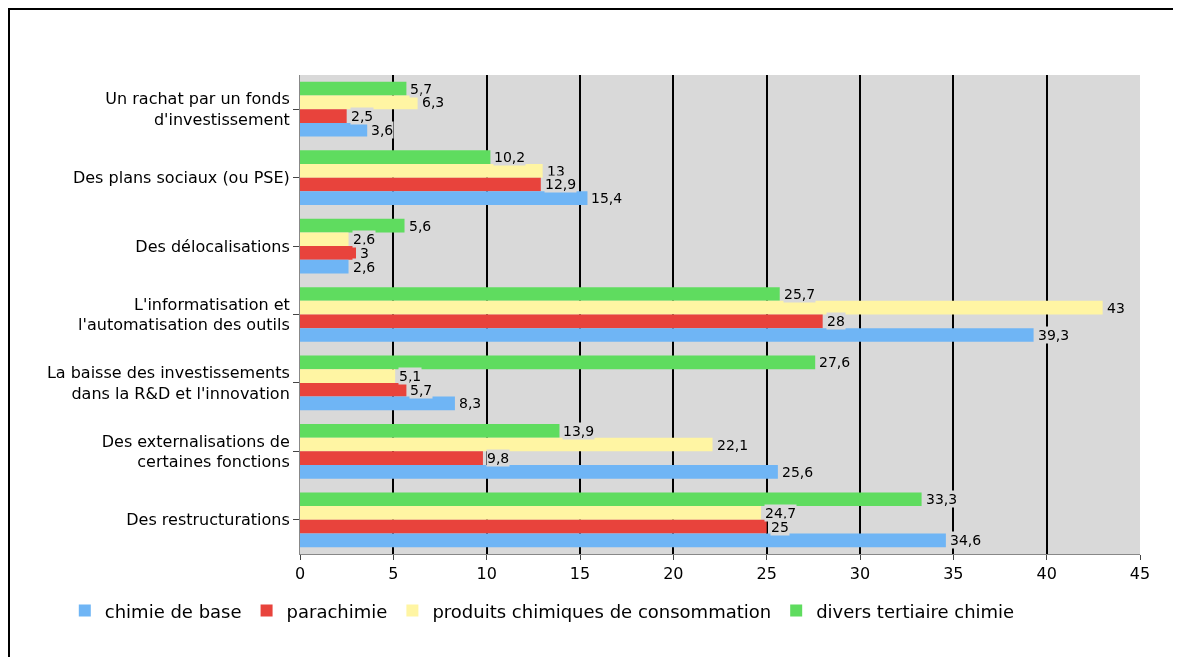 The width and height of the screenshot is (1183, 667). I want to click on legend-label: chimie de base, so click(173, 611).